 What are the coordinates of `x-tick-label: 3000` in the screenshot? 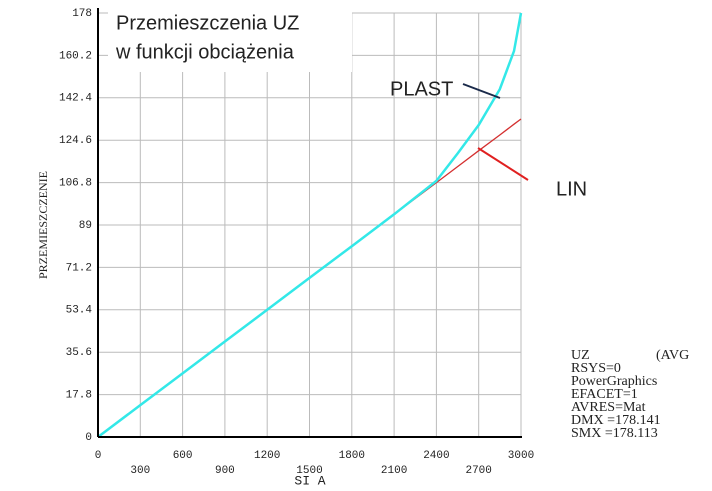 It's located at (521, 456).